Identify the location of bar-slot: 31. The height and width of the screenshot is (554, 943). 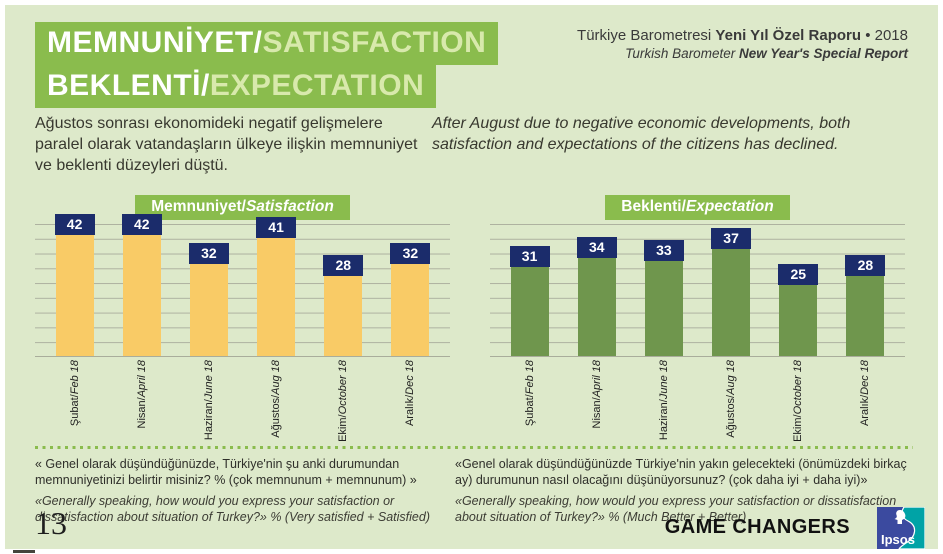
(529, 290).